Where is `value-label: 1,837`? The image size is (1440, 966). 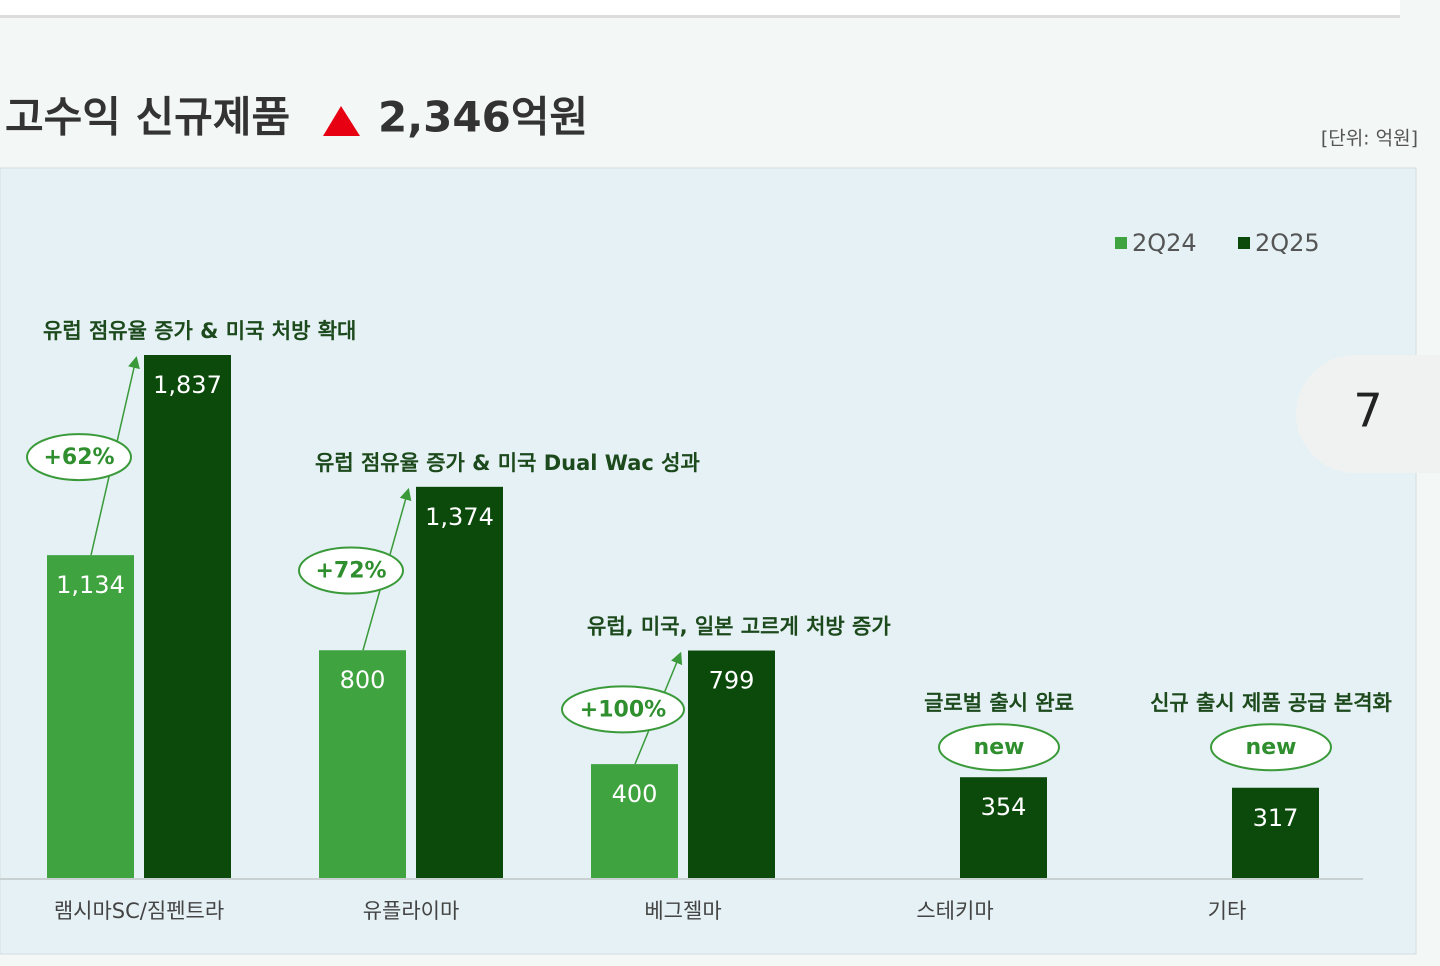 value-label: 1,837 is located at coordinates (187, 385).